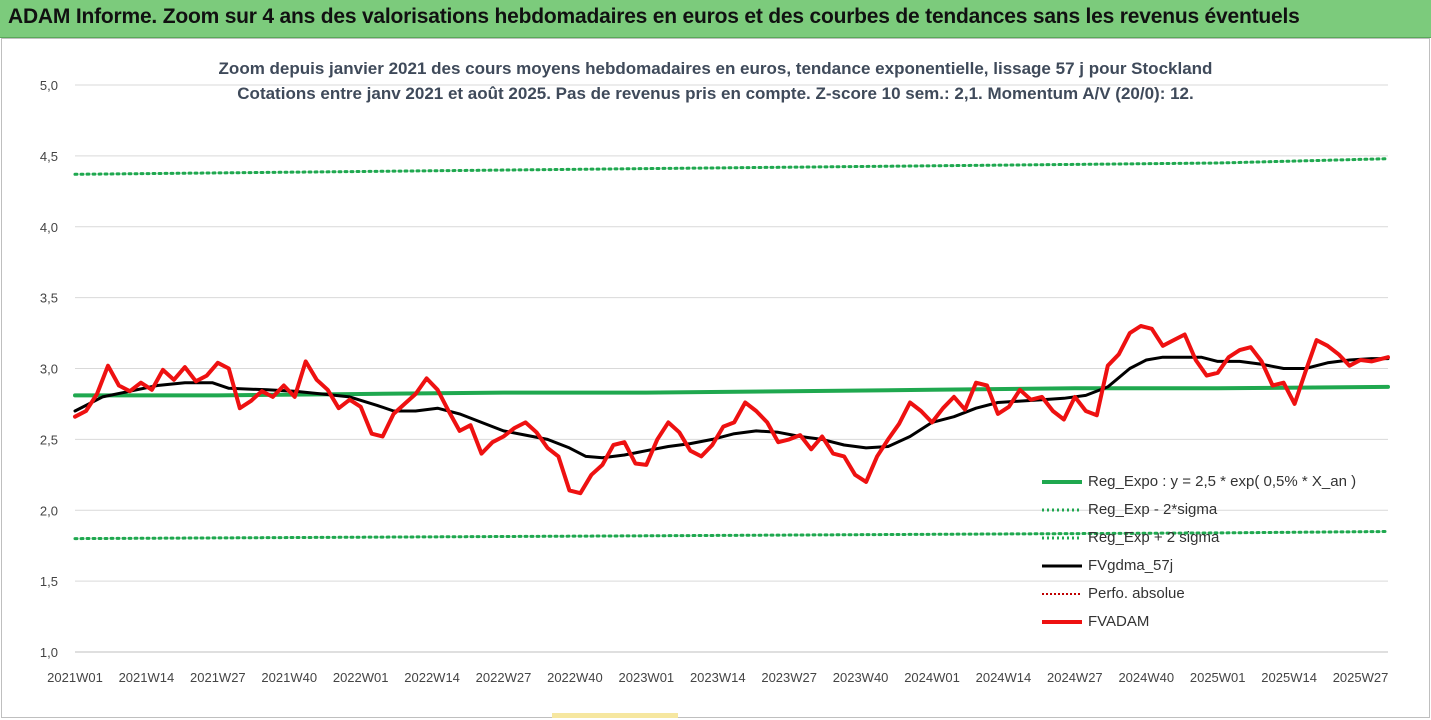  I want to click on legend-item-perfo-absolue: Perfo. absolue, so click(1112, 594).